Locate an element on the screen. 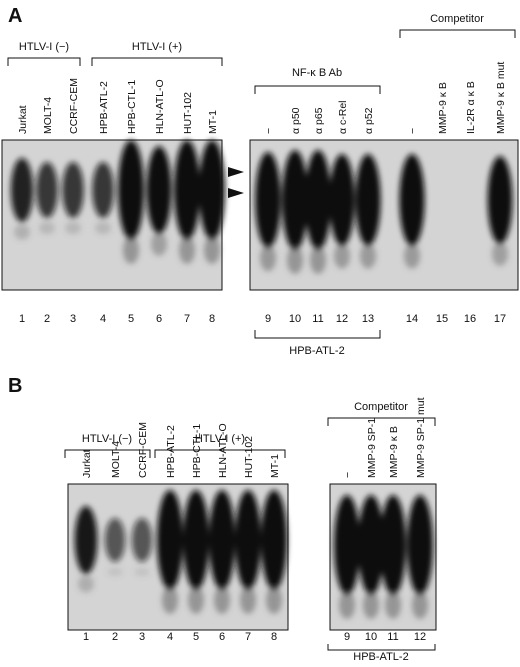 This screenshot has height=667, width=520. lane-label: HPB-ATL-2 is located at coordinates (171, 451).